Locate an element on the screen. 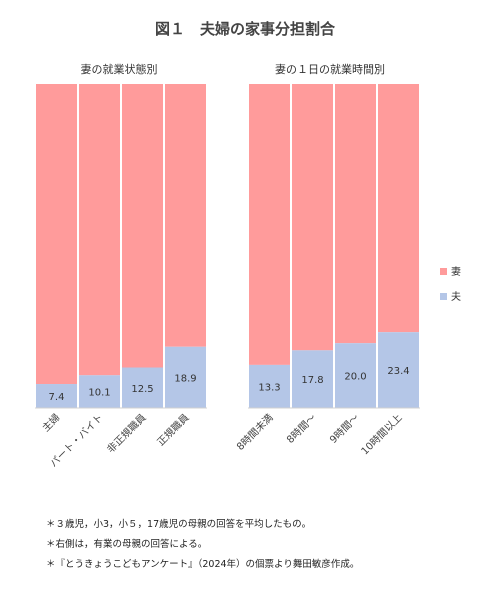 The width and height of the screenshot is (491, 600). data-label-right-2: 20.0 is located at coordinates (355, 377).